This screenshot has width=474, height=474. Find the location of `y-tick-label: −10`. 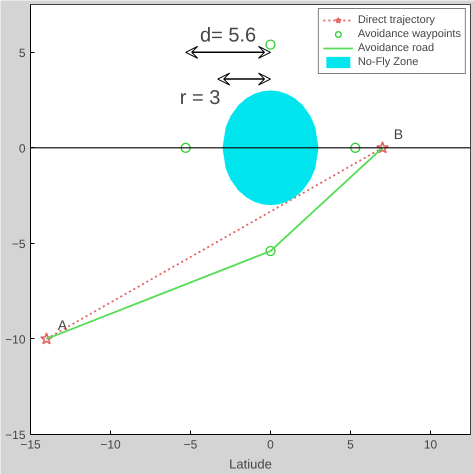

y-tick-label: −10 is located at coordinates (15, 339).